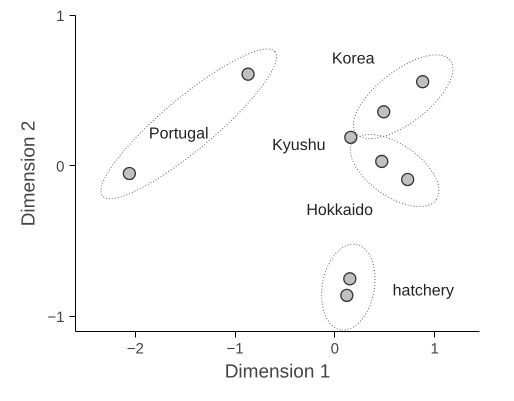 This screenshot has height=401, width=514. Describe the element at coordinates (235, 349) in the screenshot. I see `x-tick-label: −1` at that location.